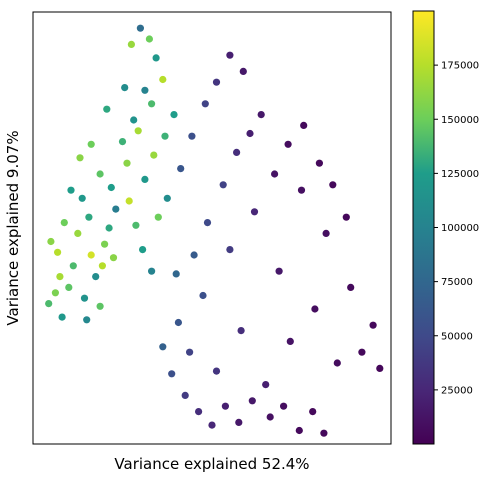 This screenshot has height=478, width=486. What do you see at coordinates (13, 227) in the screenshot?
I see `y-axis-label: Variance explained 9.07%` at bounding box center [13, 227].